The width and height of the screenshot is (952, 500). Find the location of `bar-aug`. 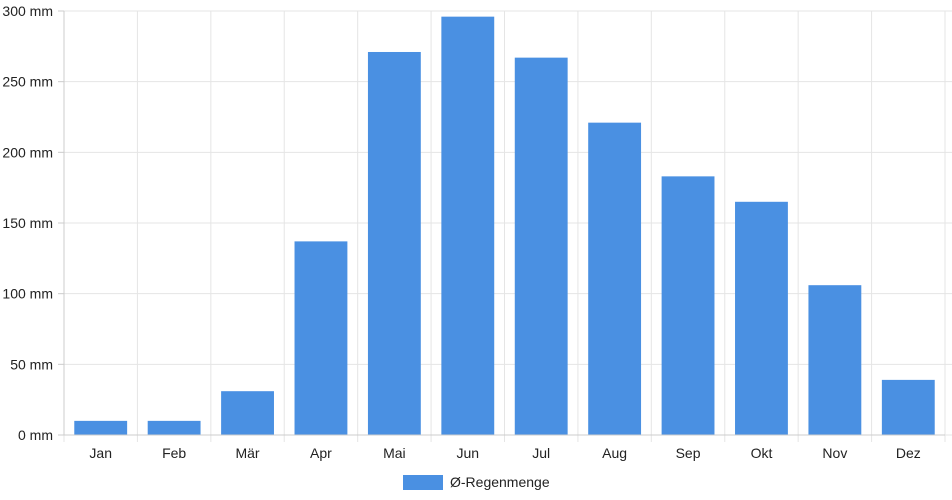

bar-aug is located at coordinates (615, 279).